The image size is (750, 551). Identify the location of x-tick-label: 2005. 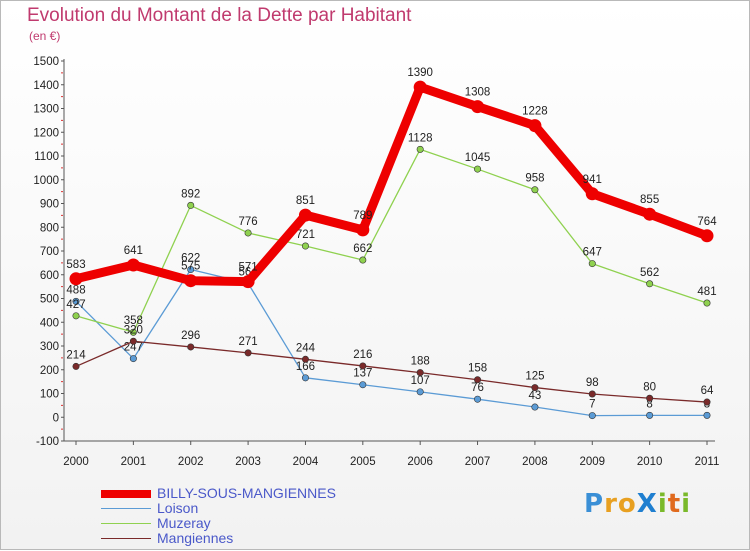
(363, 462).